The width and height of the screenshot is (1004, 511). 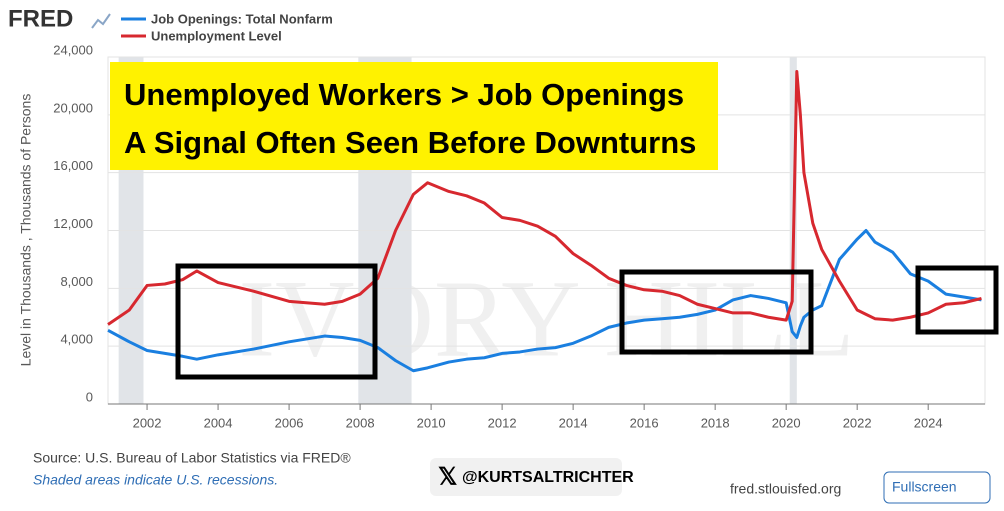 What do you see at coordinates (502, 422) in the screenshot?
I see `x-tick-label: 2012` at bounding box center [502, 422].